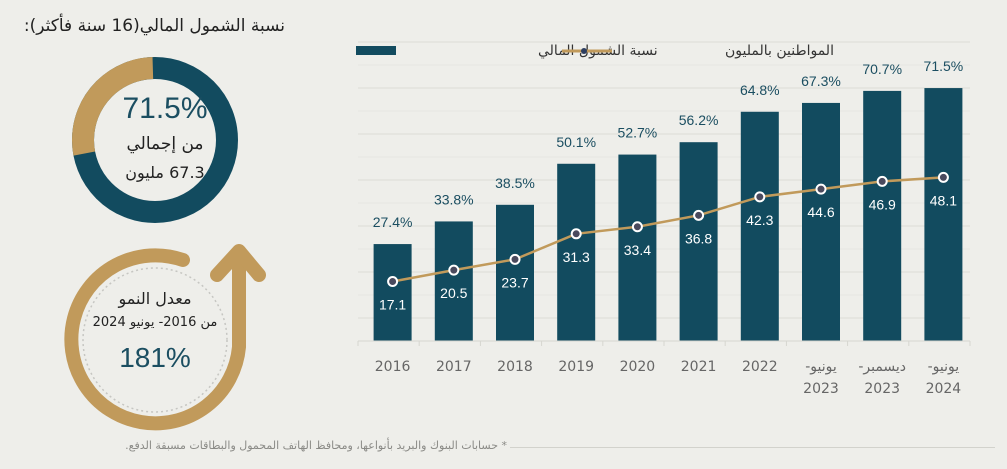 This screenshot has width=1007, height=469. What do you see at coordinates (943, 200) in the screenshot?
I see `line-value-label: 48.1` at bounding box center [943, 200].